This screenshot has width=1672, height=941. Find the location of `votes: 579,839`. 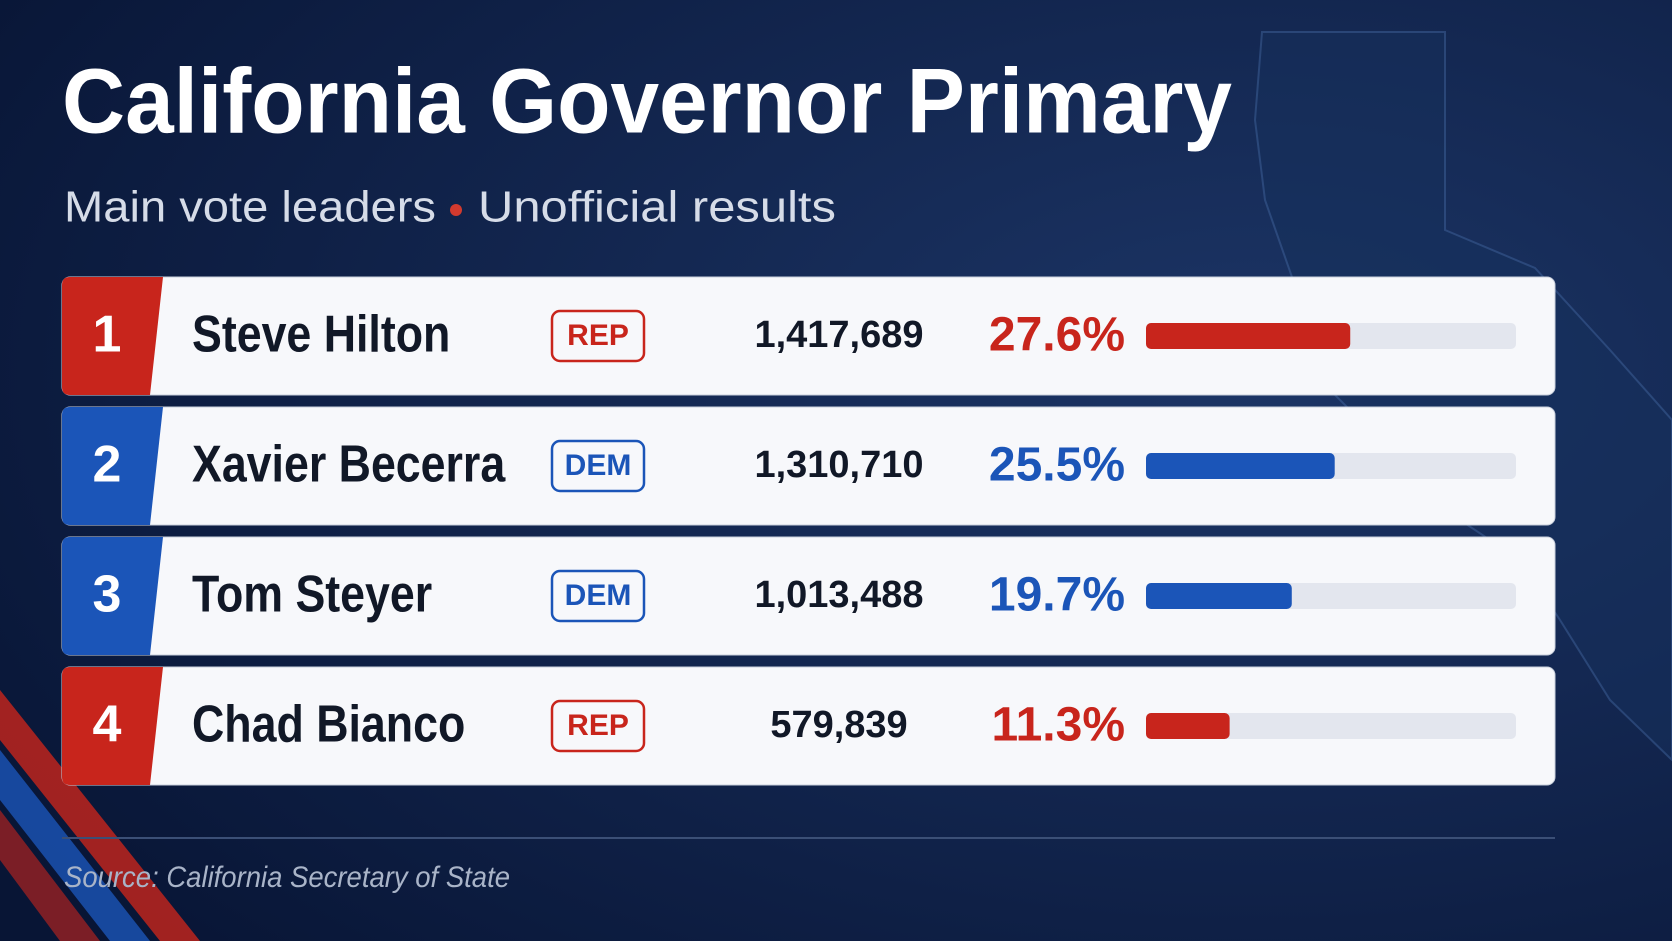

votes: 579,839 is located at coordinates (838, 725).